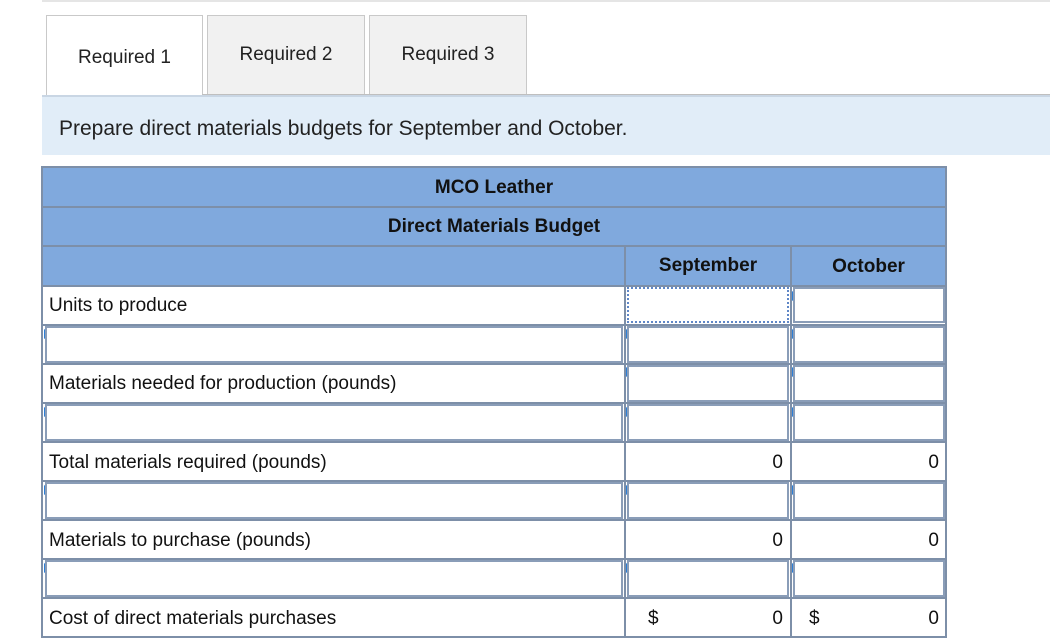 The image size is (1050, 644). I want to click on row-4-label-input, so click(334, 422).